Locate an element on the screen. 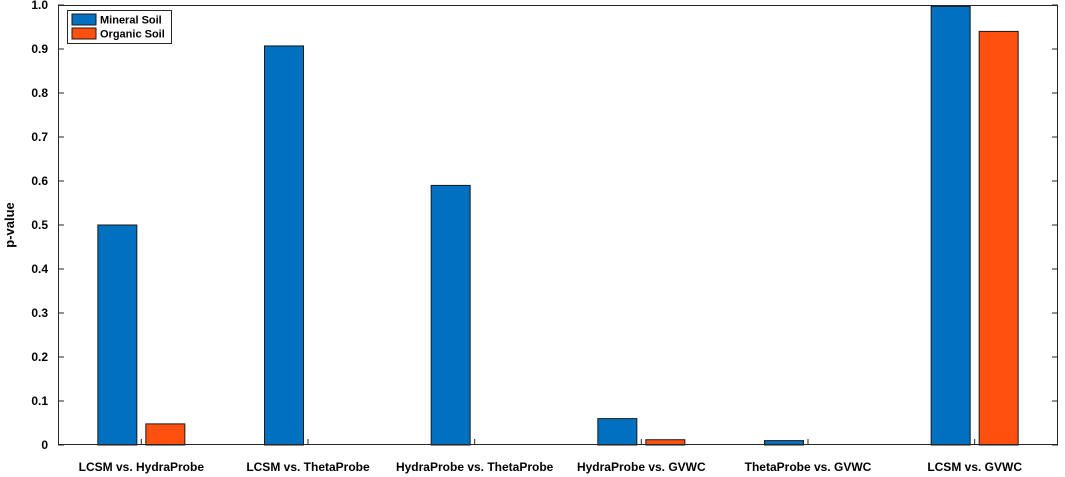 Image resolution: width=1065 pixels, height=477 pixels. y-tick-label: 0.5 is located at coordinates (39, 225).